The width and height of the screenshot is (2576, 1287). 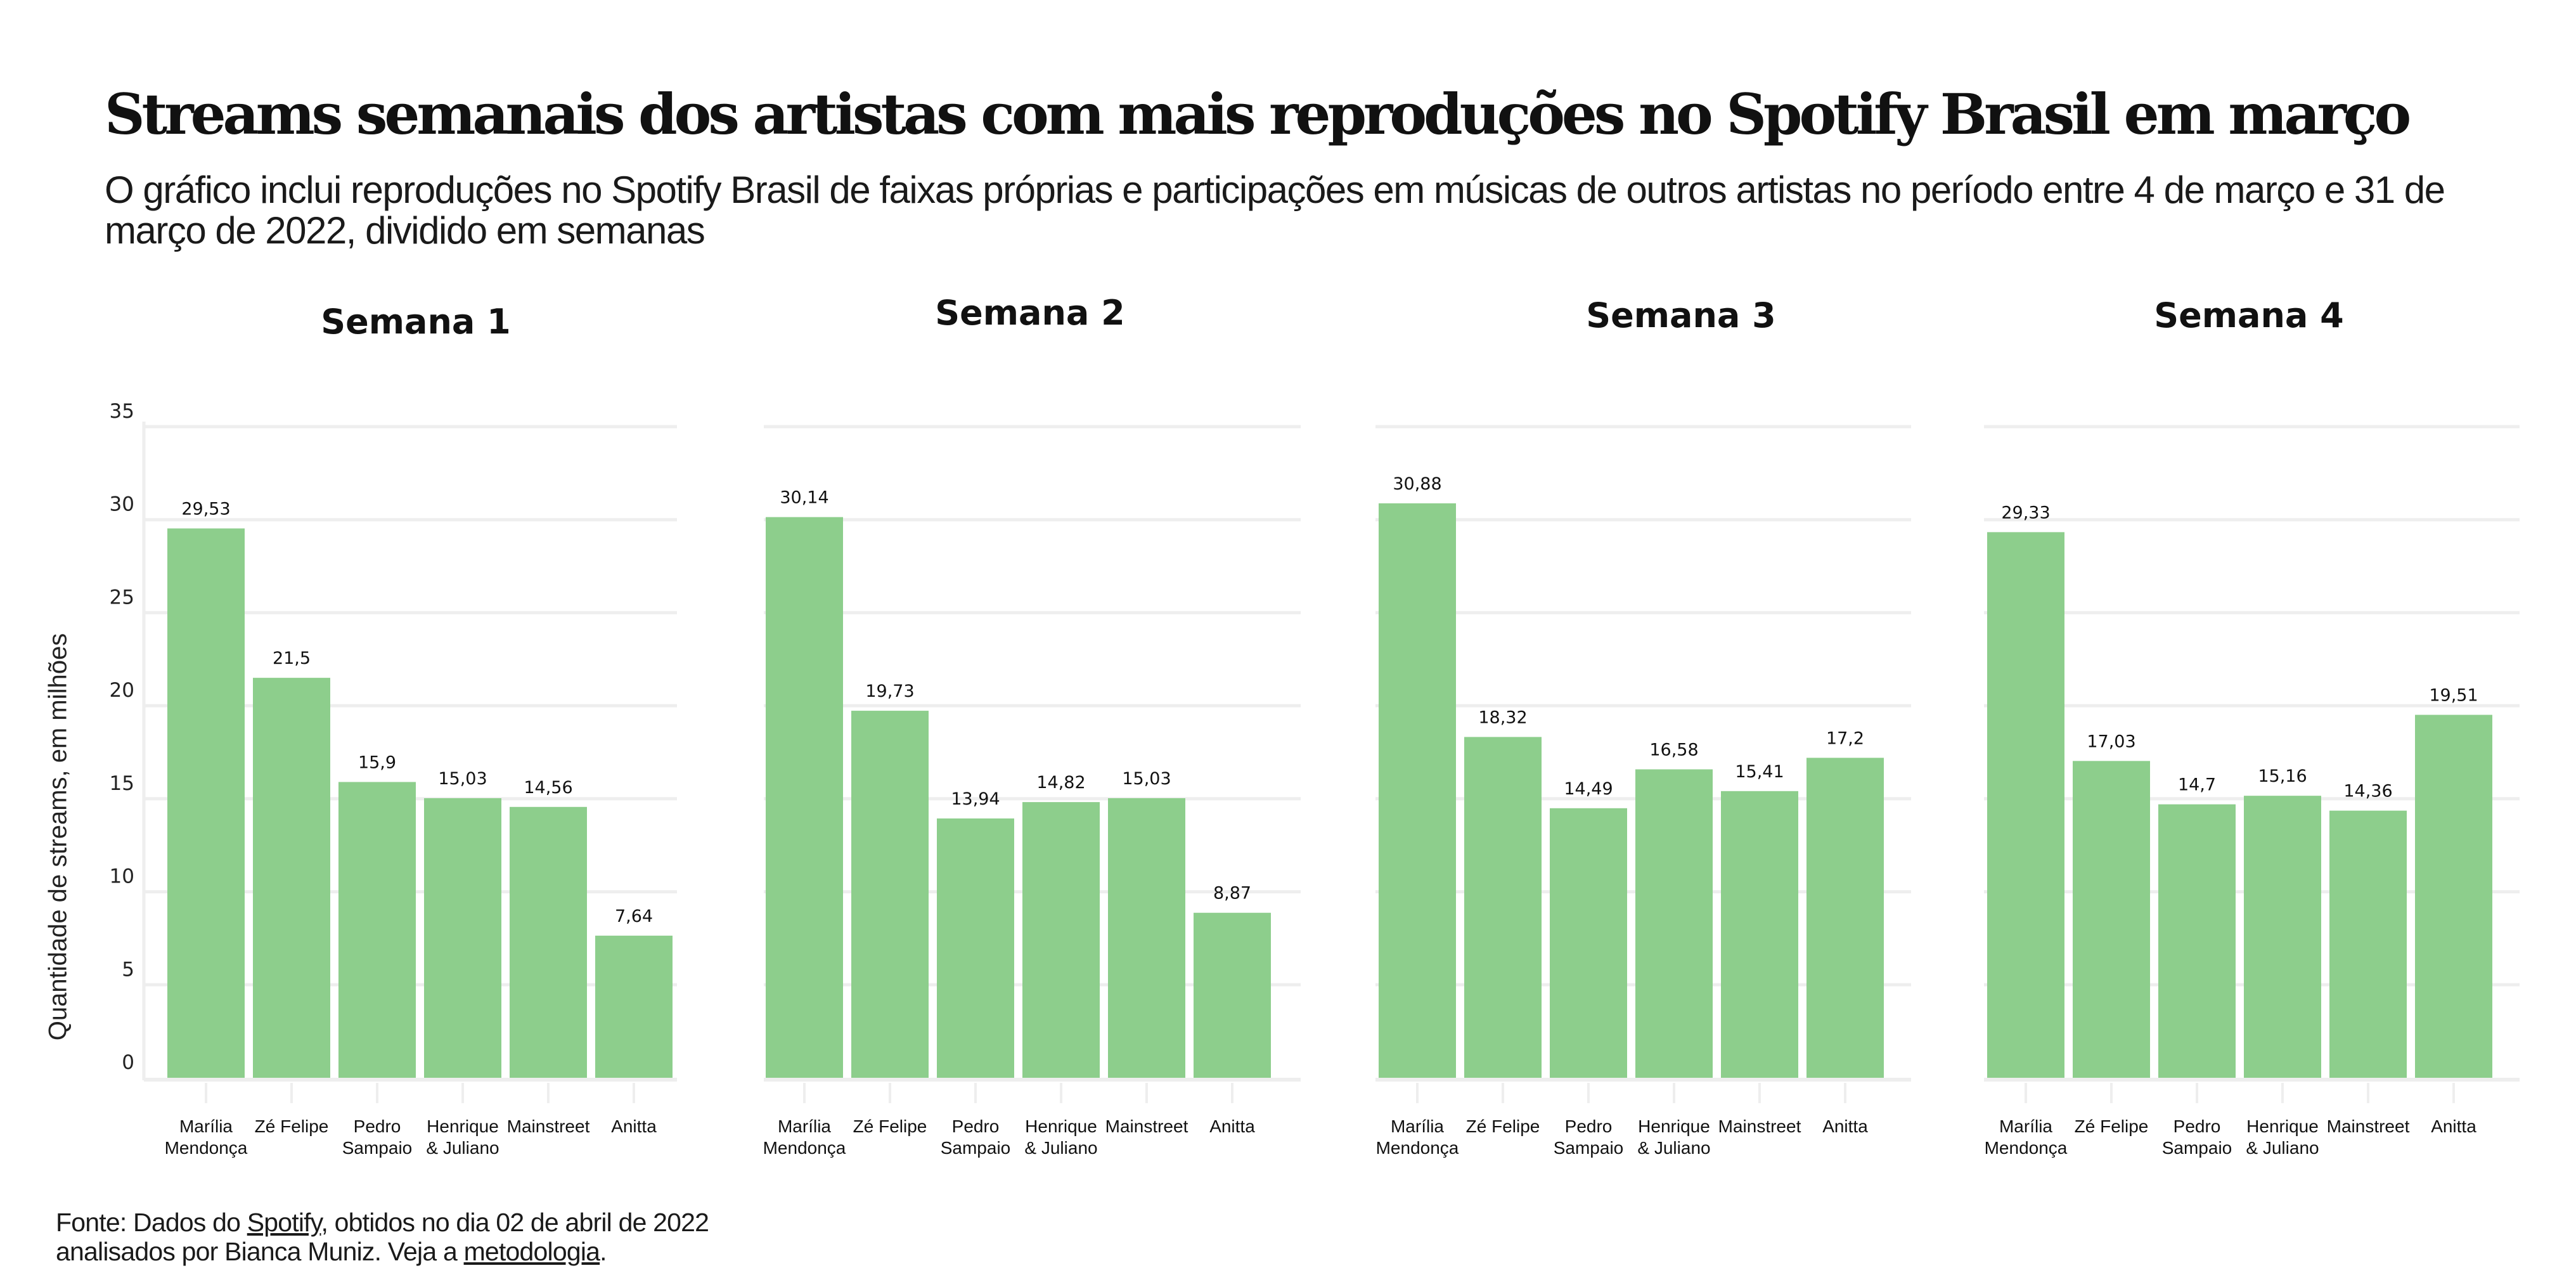 I want to click on bar-value-label: 29,33, so click(x=2026, y=512).